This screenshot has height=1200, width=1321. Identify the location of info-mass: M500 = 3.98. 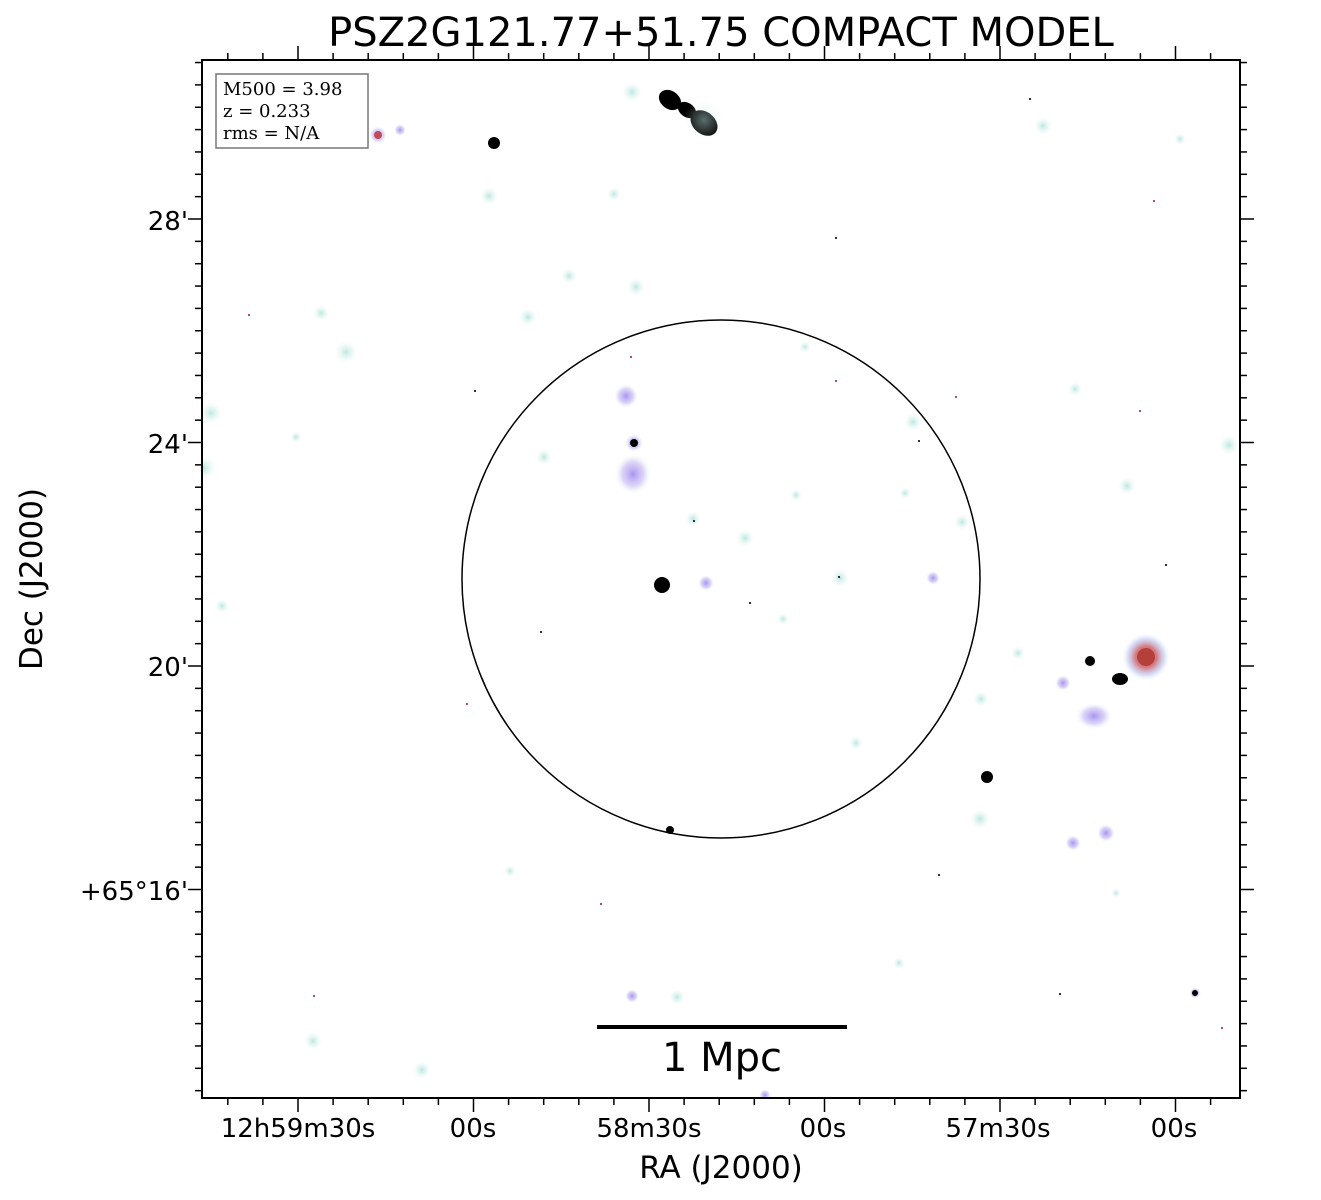
(282, 89).